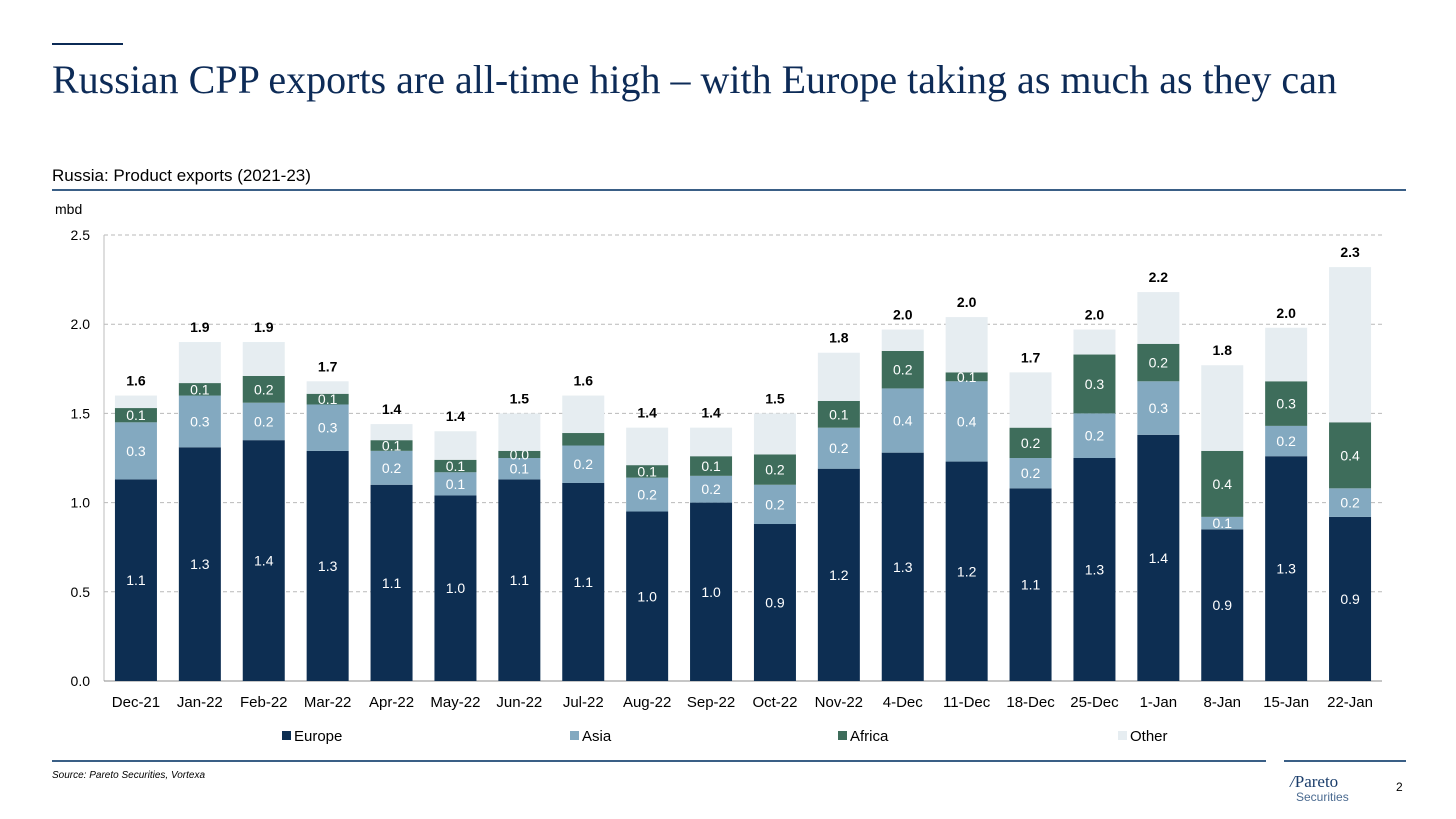 The height and width of the screenshot is (819, 1456). I want to click on legend-swatch-other, so click(1122, 735).